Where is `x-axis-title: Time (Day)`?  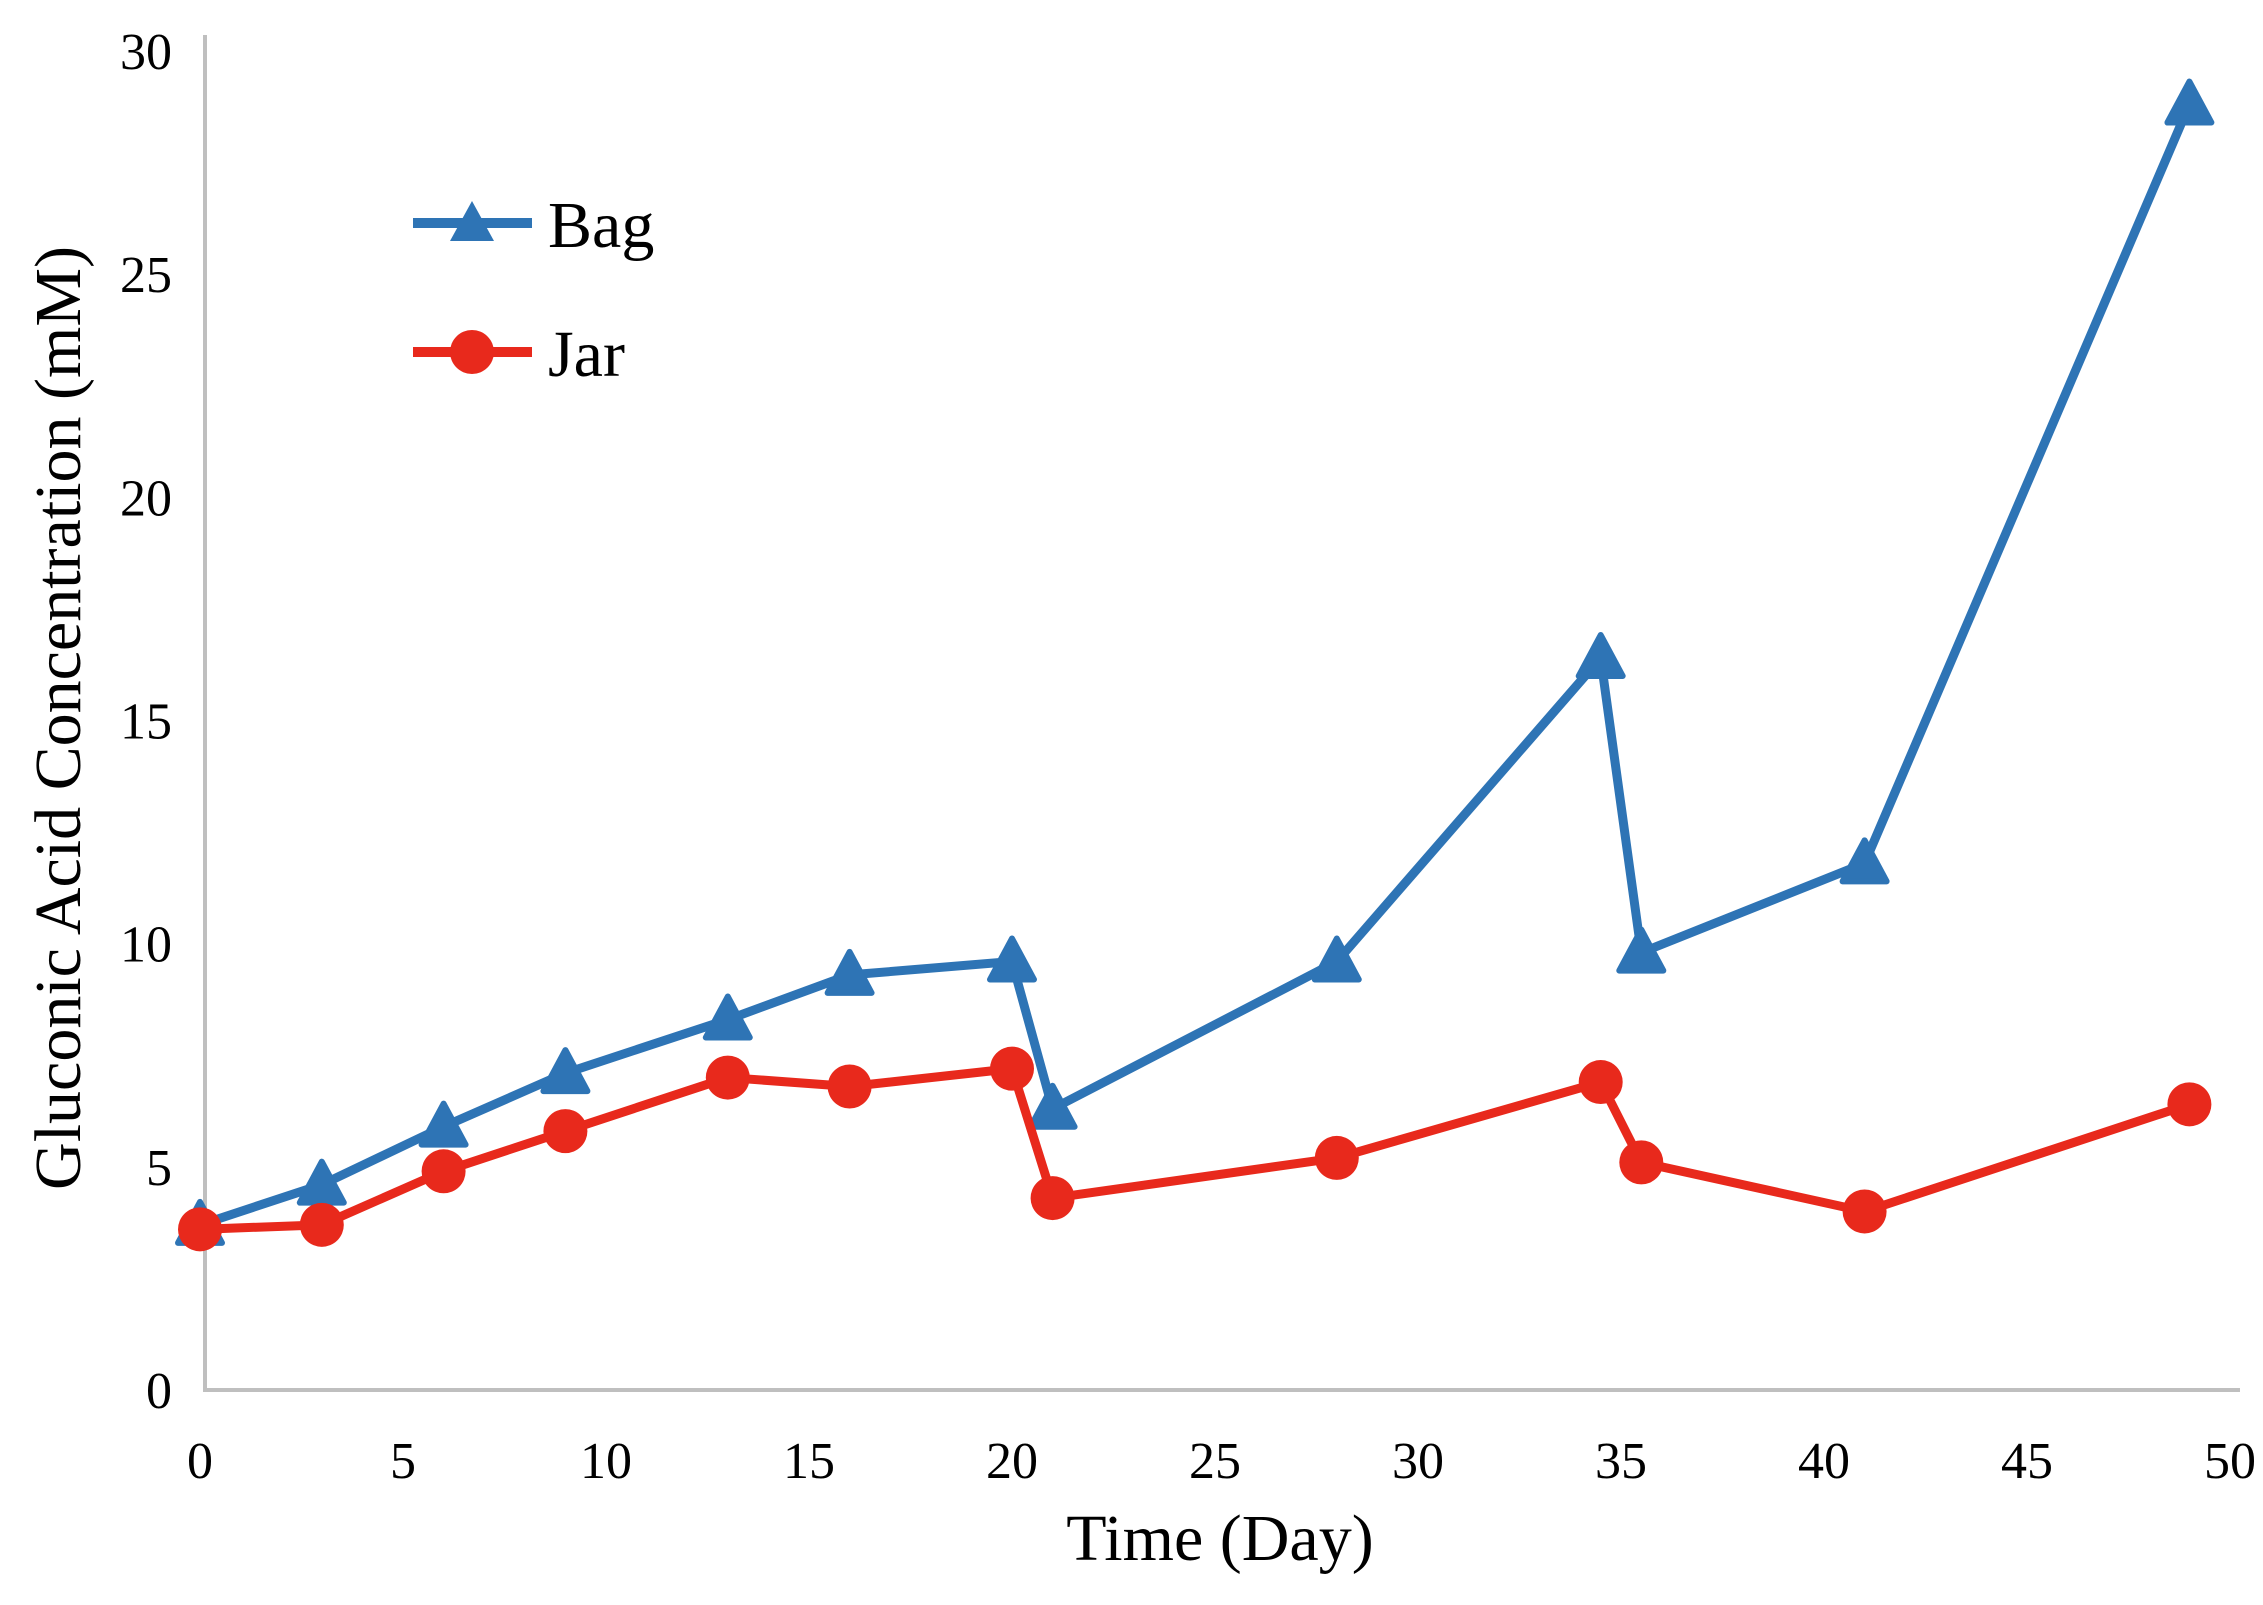
x-axis-title: Time (Day) is located at coordinates (1219, 1538).